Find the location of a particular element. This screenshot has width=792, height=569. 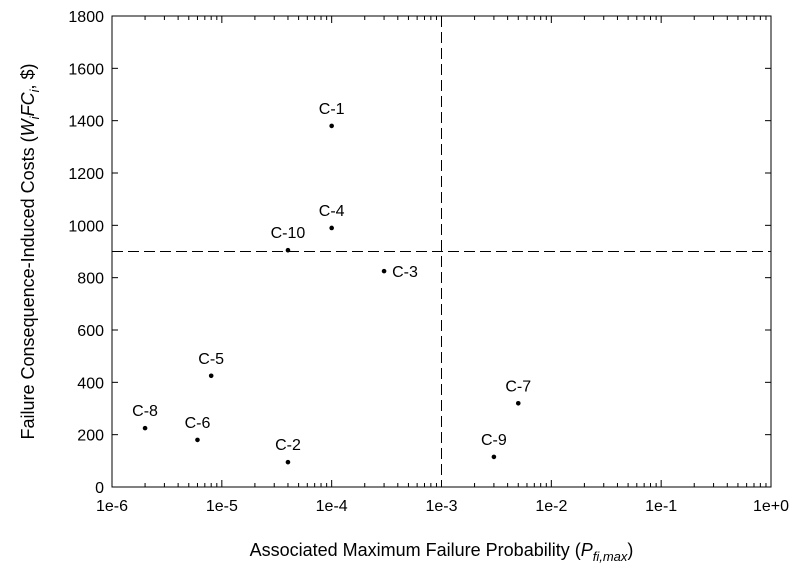

data-label-c-8: C-8 is located at coordinates (145, 411).